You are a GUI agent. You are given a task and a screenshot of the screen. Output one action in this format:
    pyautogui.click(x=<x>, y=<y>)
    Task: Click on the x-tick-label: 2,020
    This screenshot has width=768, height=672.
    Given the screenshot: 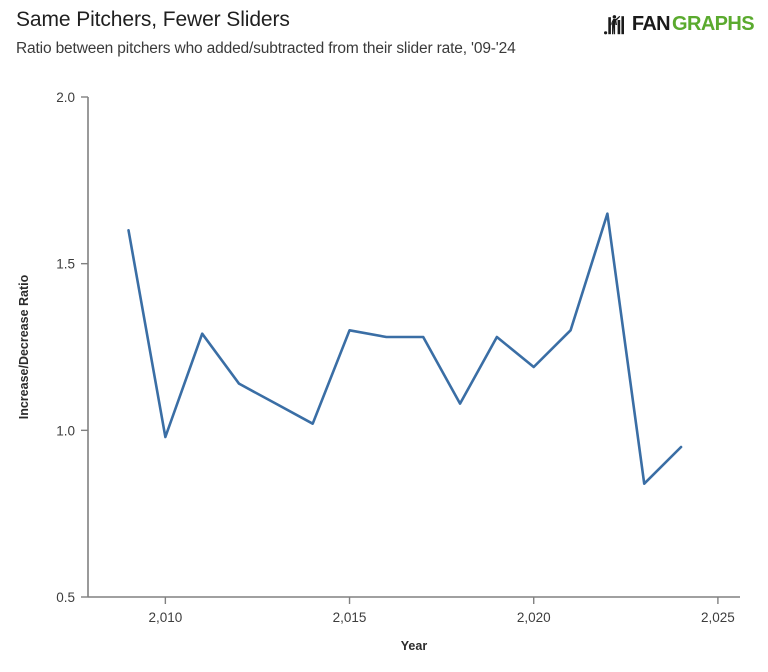 What is the action you would take?
    pyautogui.click(x=534, y=617)
    